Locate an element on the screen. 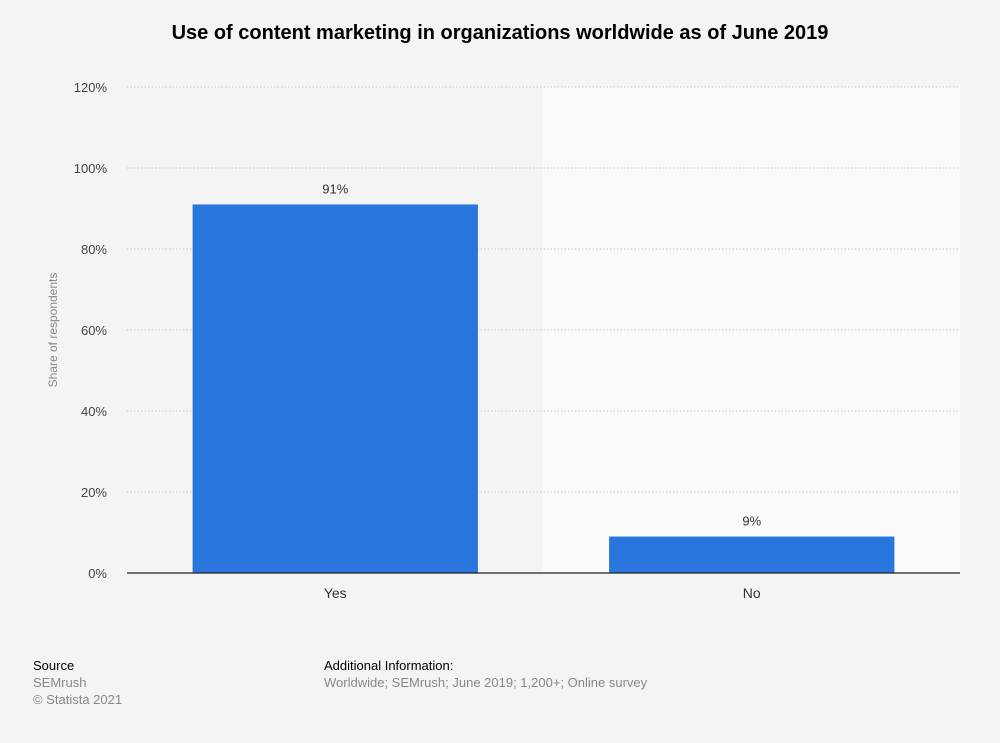  source-heading: Source is located at coordinates (54, 665).